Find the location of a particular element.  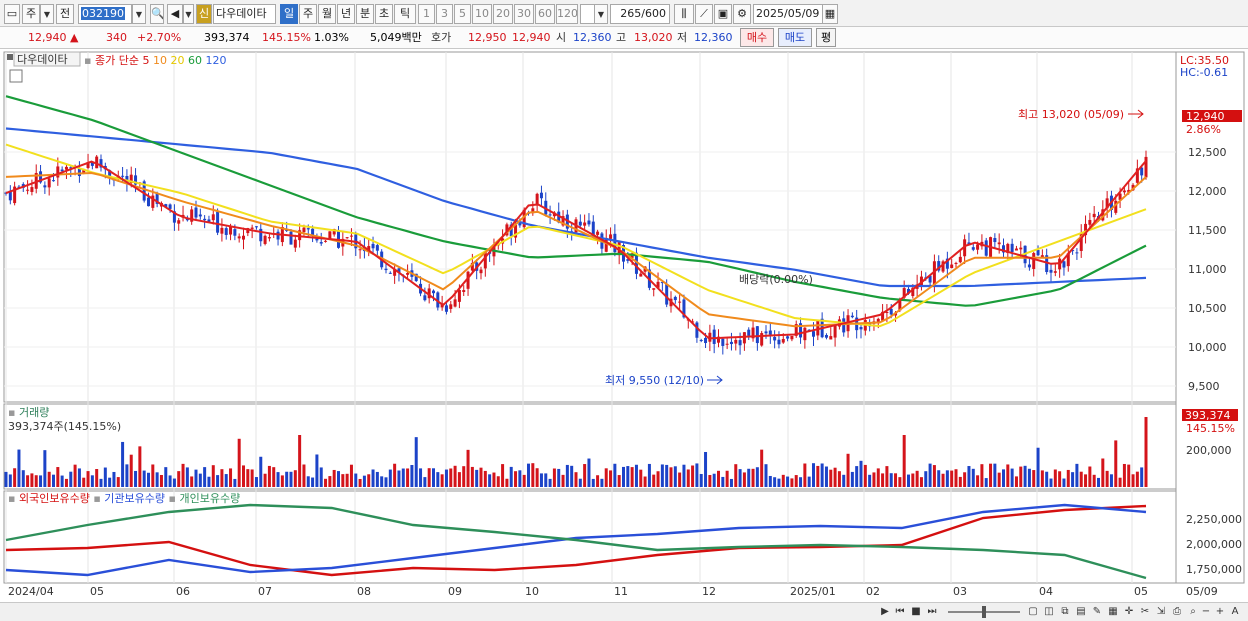

stock-code-dropdown-icon: ▼ is located at coordinates (139, 14).